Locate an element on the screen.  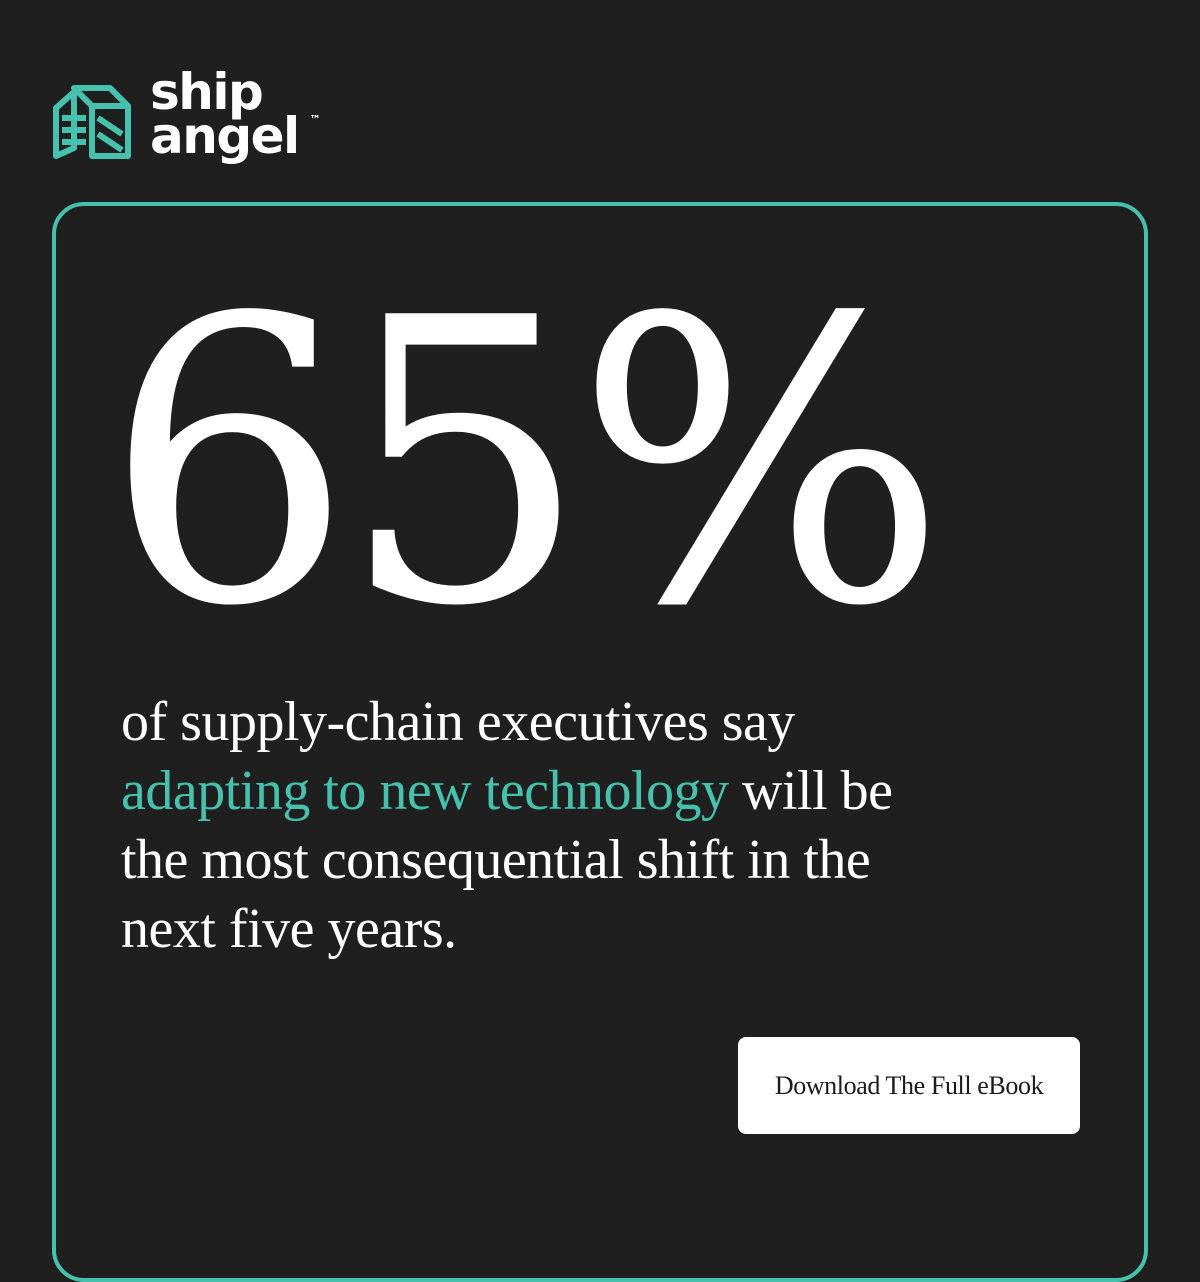
trademark-mark: ™ is located at coordinates (315, 119).